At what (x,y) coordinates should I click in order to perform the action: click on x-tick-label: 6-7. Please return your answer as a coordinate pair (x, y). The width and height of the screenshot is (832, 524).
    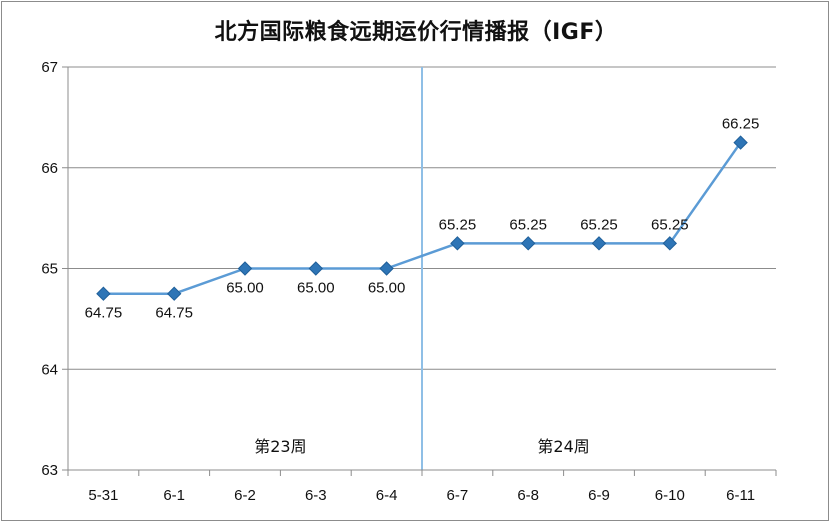
    Looking at the image, I should click on (458, 495).